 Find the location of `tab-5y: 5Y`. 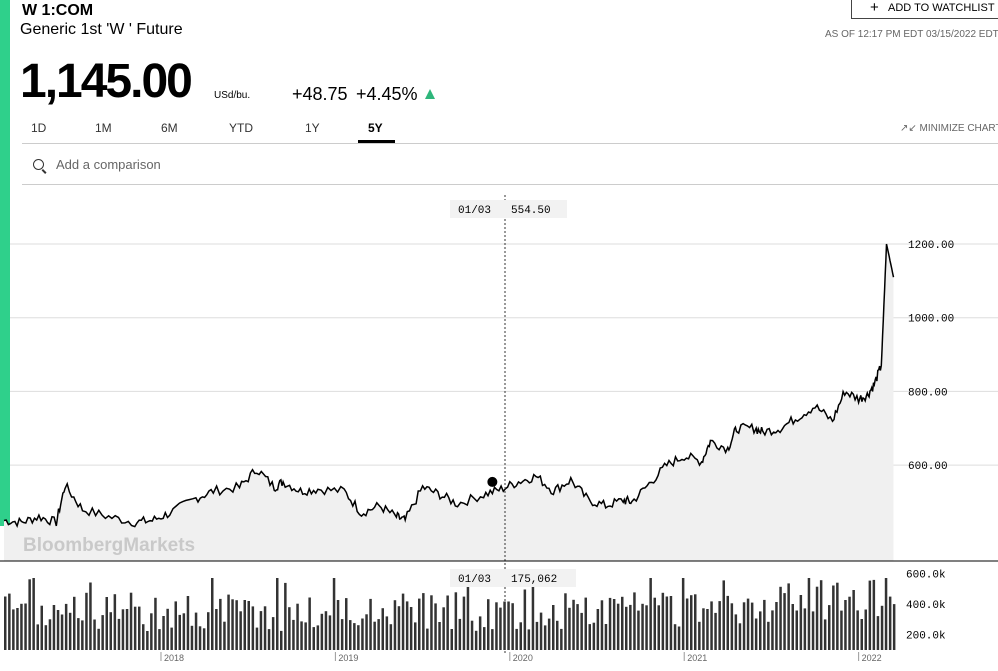

tab-5y: 5Y is located at coordinates (375, 128).